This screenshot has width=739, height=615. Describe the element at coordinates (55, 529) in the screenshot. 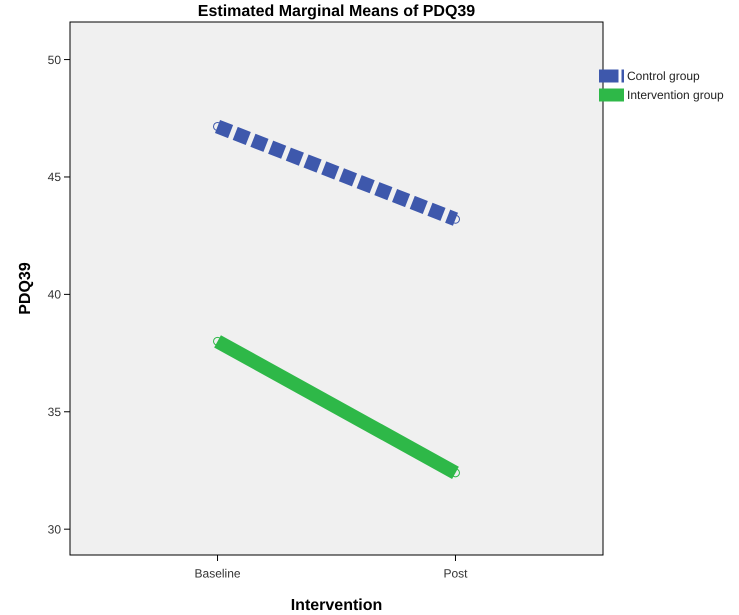

I see `y-tick-label: 30` at that location.